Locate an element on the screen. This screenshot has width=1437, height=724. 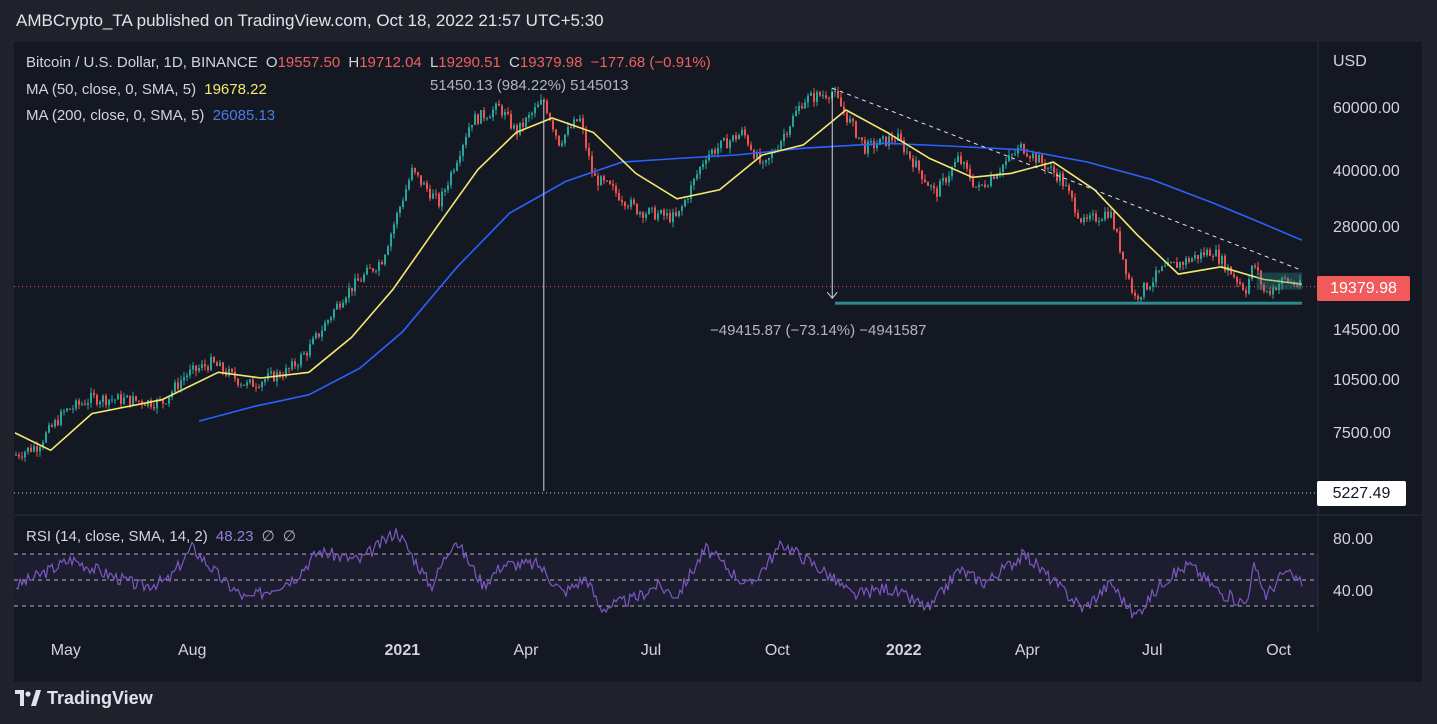
rsi-legend: RSI (14, close, SMA, 14, 2) 48.23 ∅ ∅ is located at coordinates (163, 536).